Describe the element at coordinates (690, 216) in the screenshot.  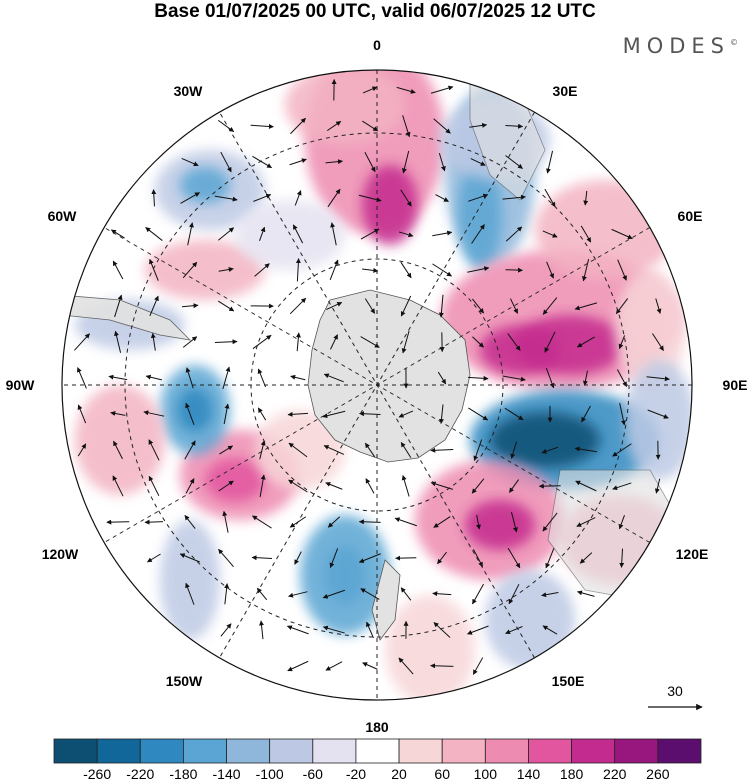
I see `label-60e: 60E` at that location.